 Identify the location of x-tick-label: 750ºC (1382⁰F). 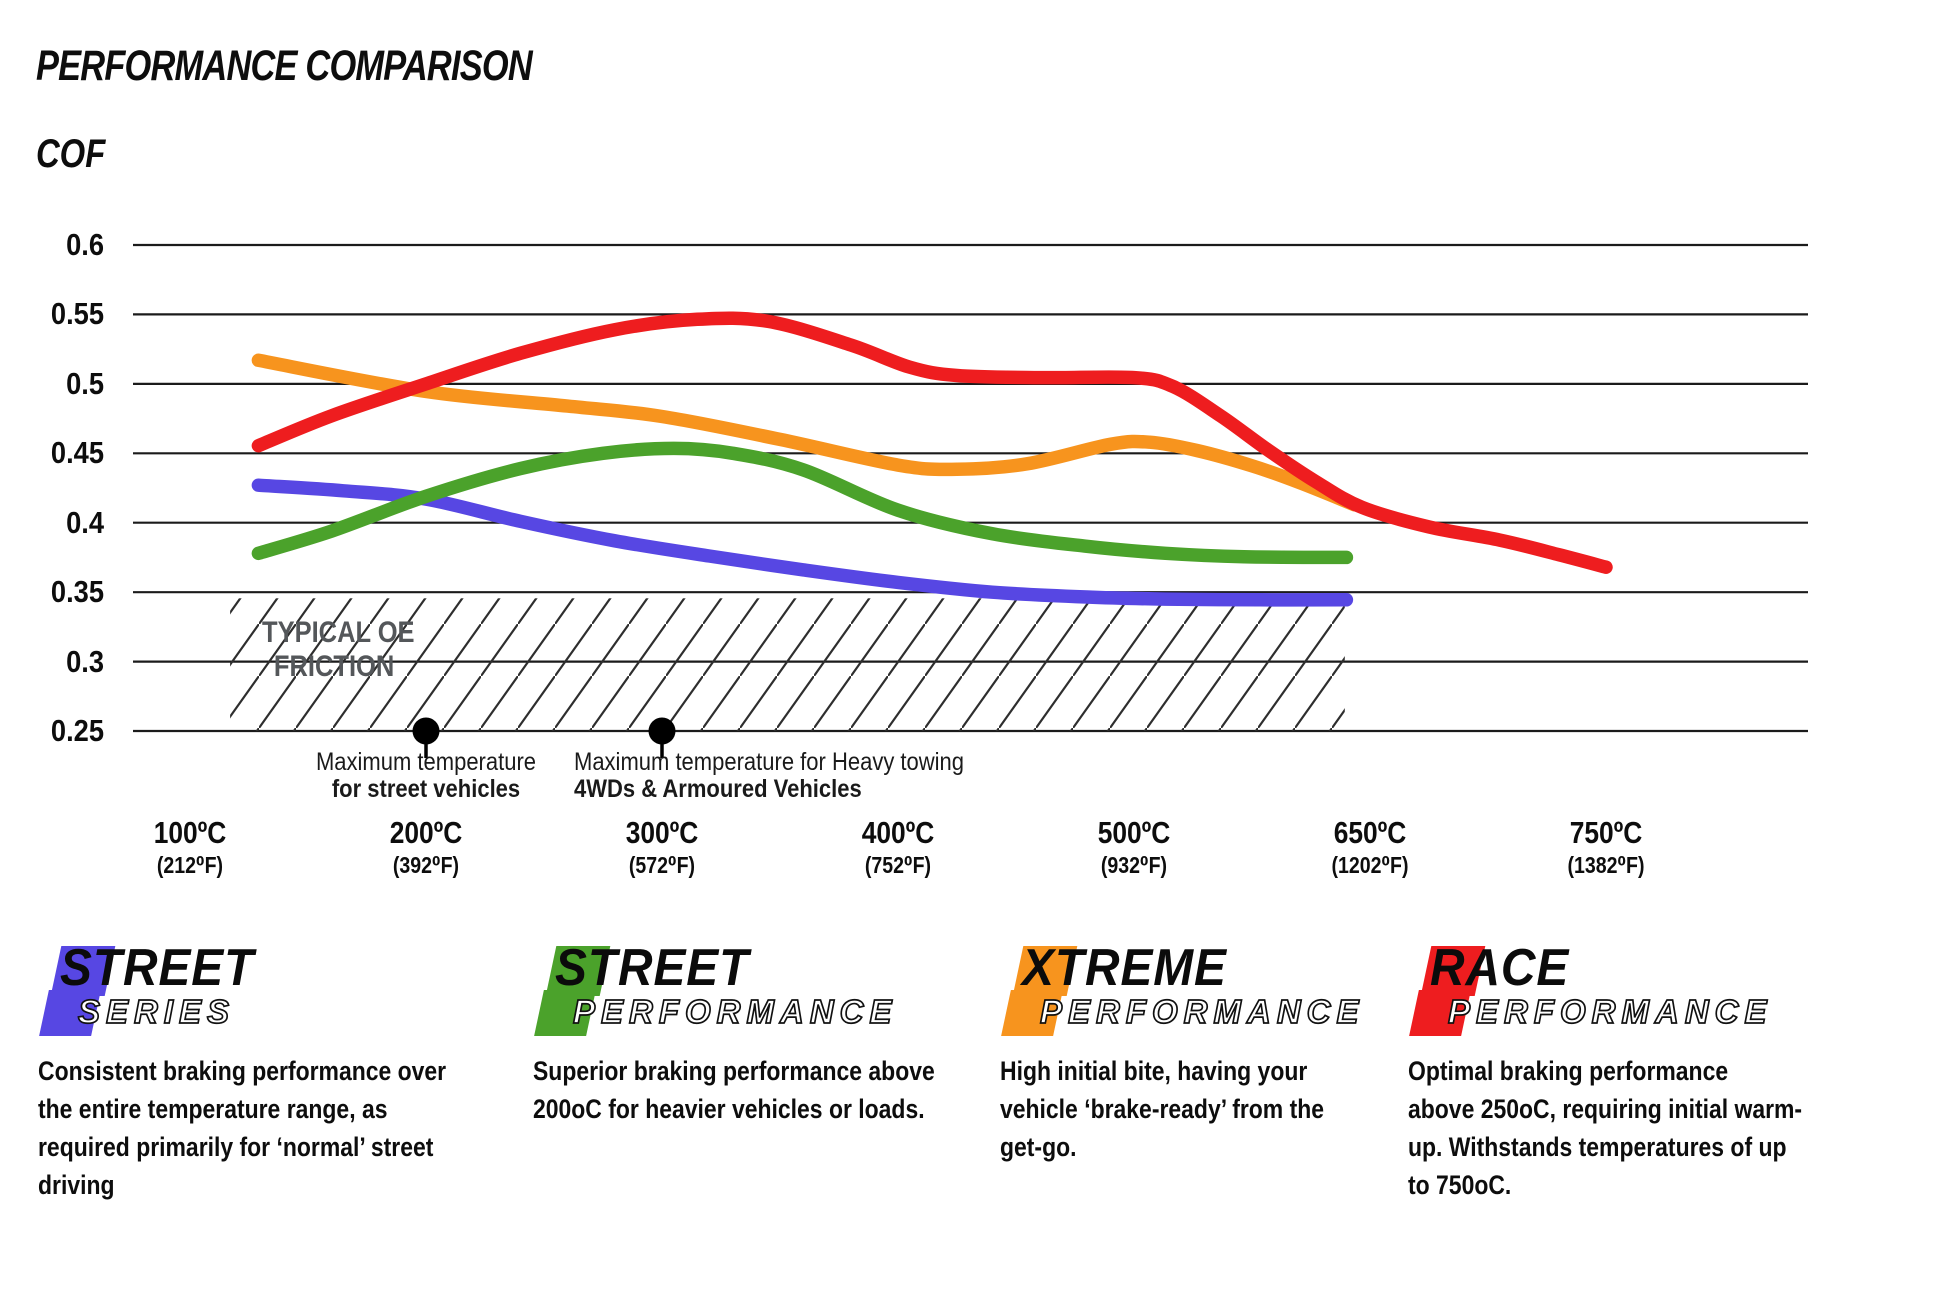
(1606, 847).